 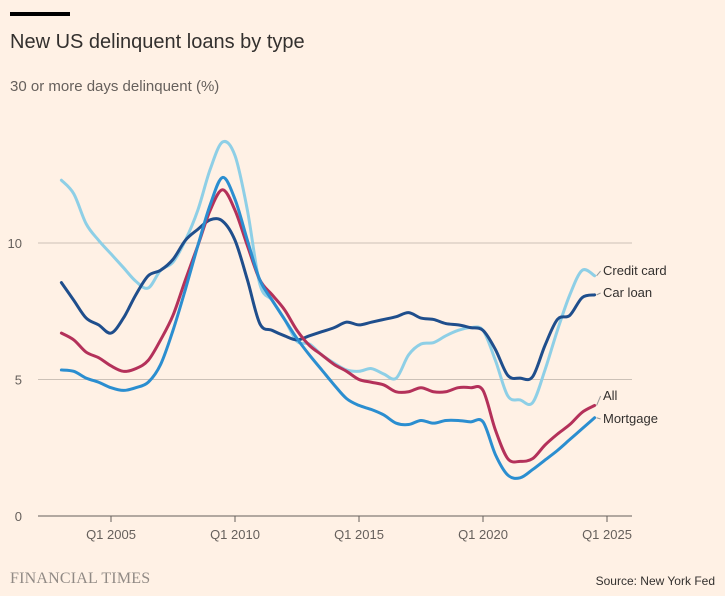 What do you see at coordinates (111, 534) in the screenshot?
I see `x-tick-label: Q1 2005` at bounding box center [111, 534].